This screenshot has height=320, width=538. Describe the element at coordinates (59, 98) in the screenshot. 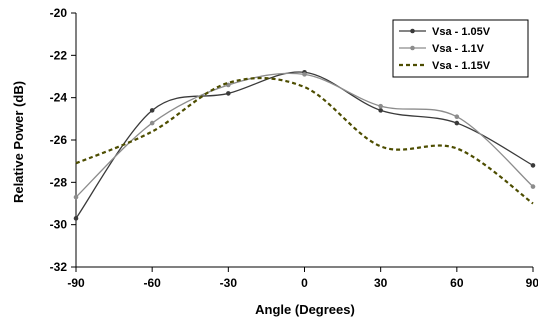

I see `y-tick-label: -24` at that location.